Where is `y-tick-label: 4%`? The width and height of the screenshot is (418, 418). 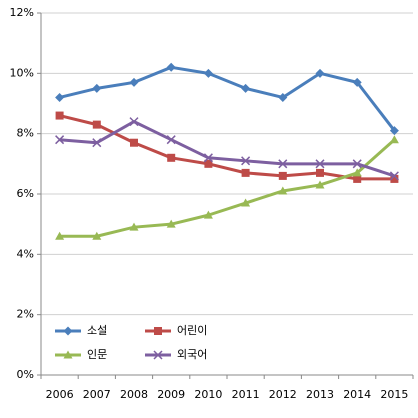 y-tick-label: 4% is located at coordinates (25, 253).